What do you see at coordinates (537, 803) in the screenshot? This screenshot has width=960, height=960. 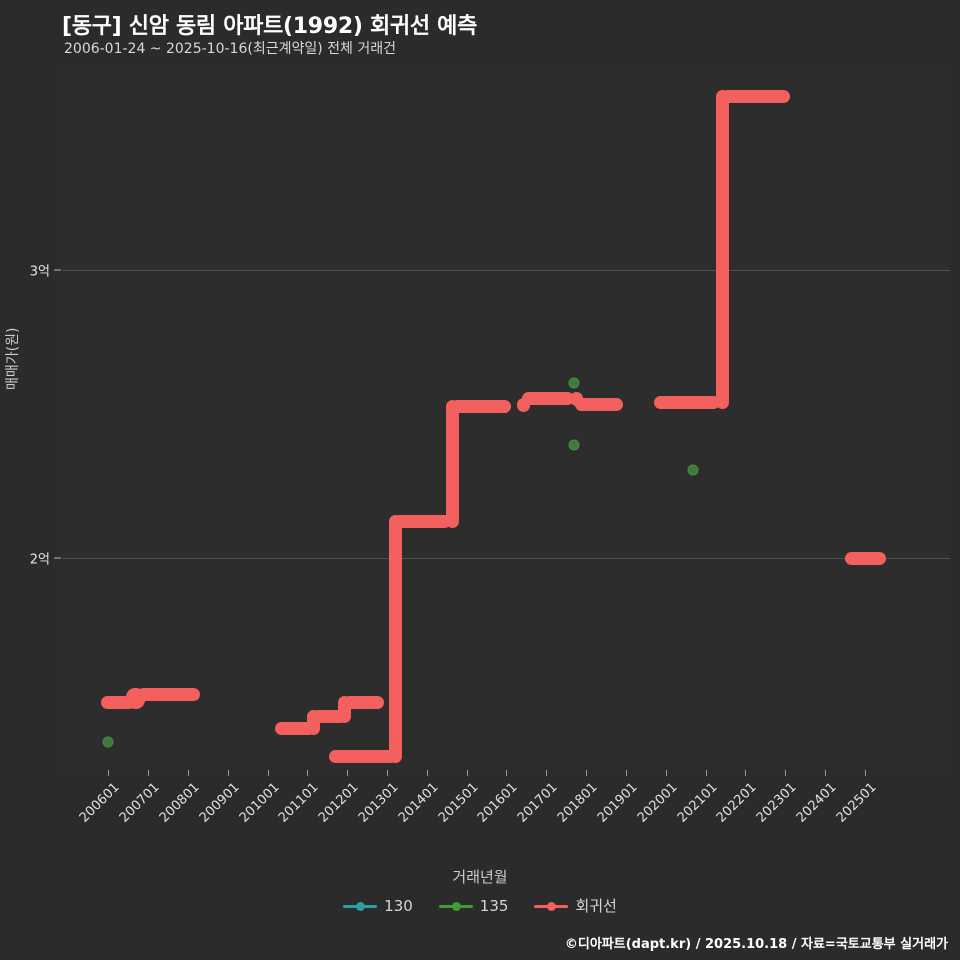 I see `x-tick-label: 201701` at bounding box center [537, 803].